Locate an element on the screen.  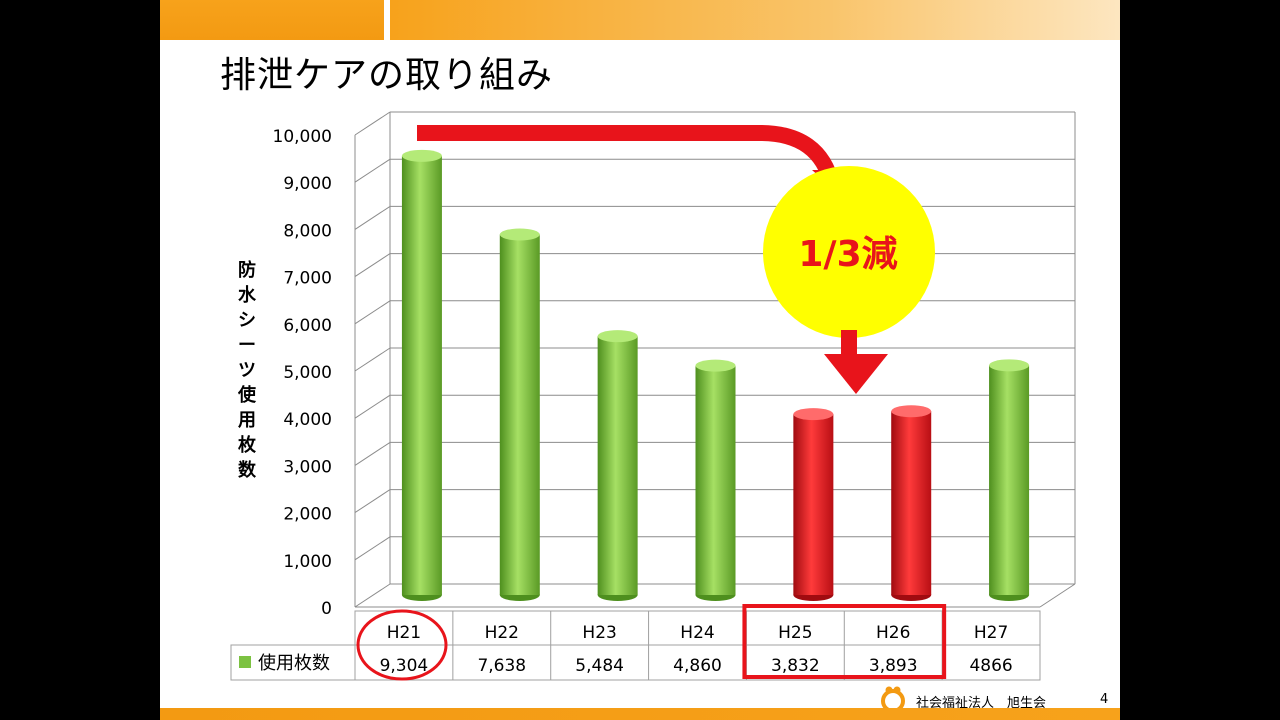
legend-series-name: 使用枚数 is located at coordinates (294, 663).